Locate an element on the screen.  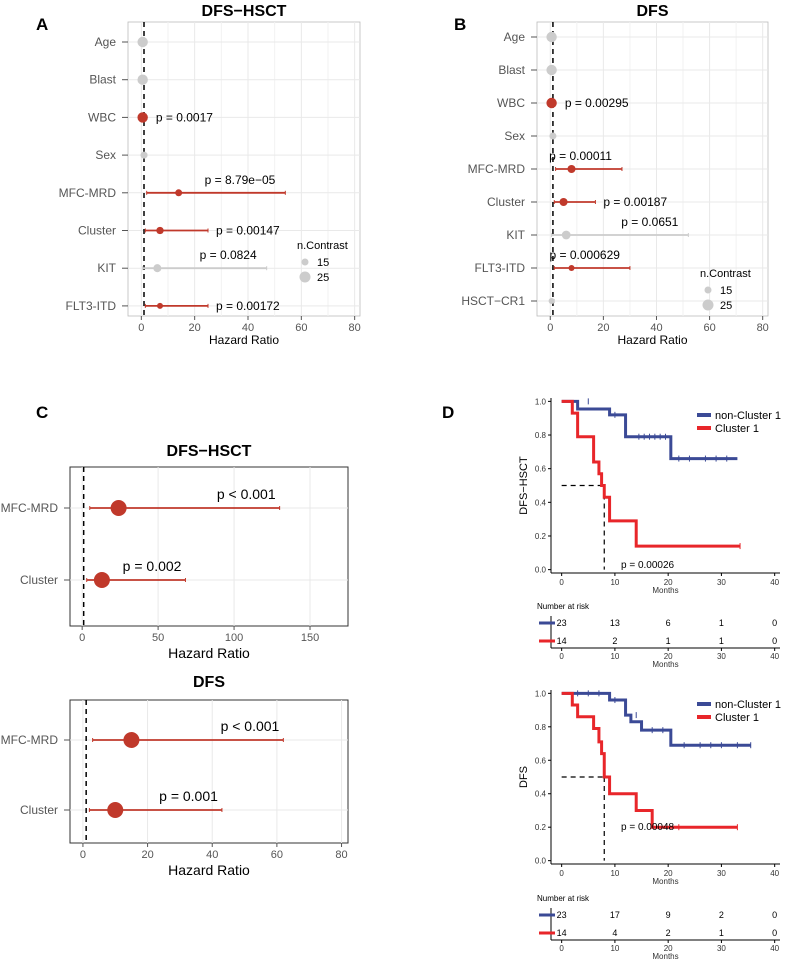
risk-count: 13 is located at coordinates (615, 623).